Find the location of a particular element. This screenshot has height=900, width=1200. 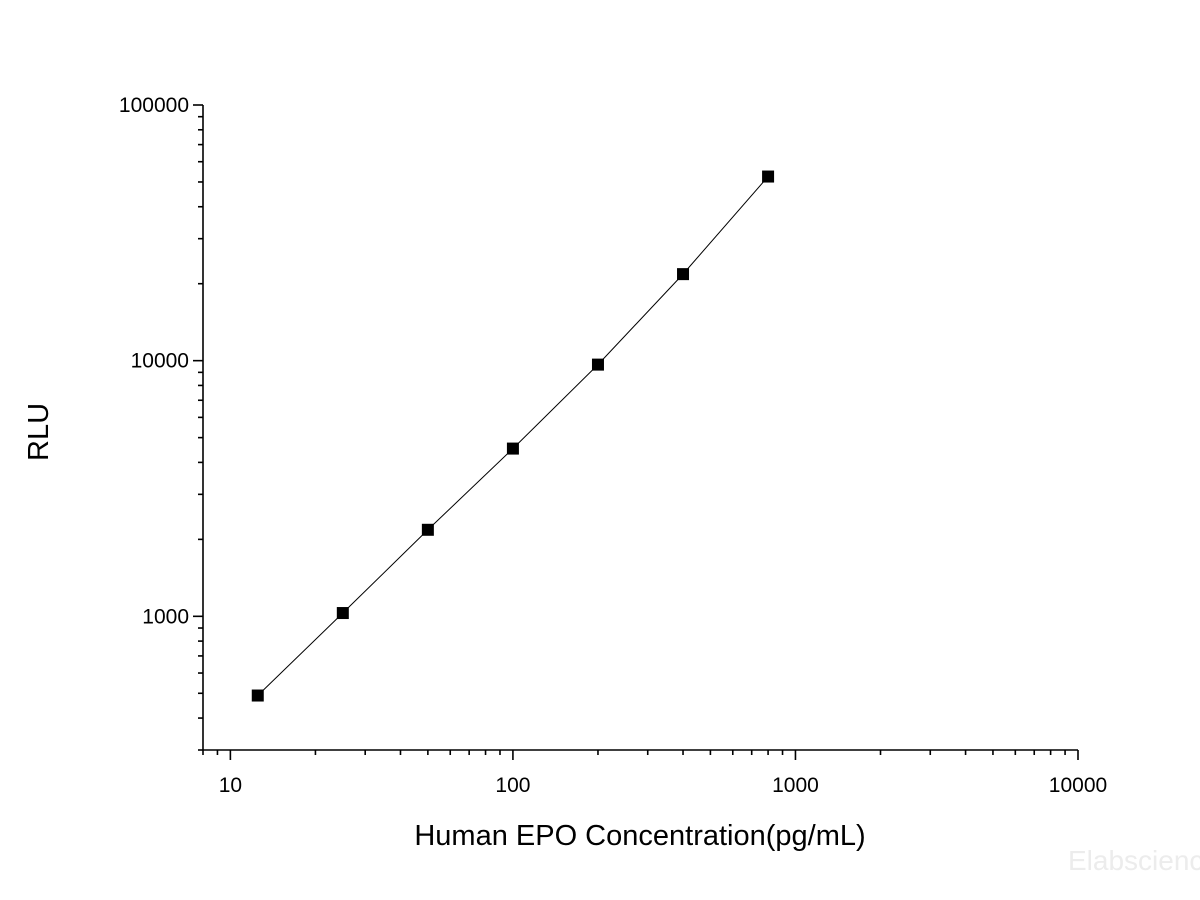

y-ticks: 1000 10000 100000 is located at coordinates (161, 422).